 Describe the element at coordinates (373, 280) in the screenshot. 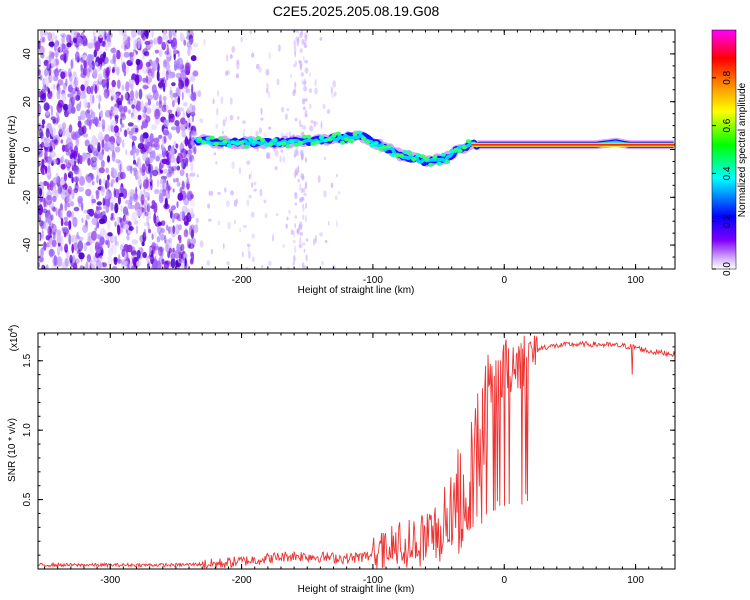

I see `x-tick-label: -100` at that location.